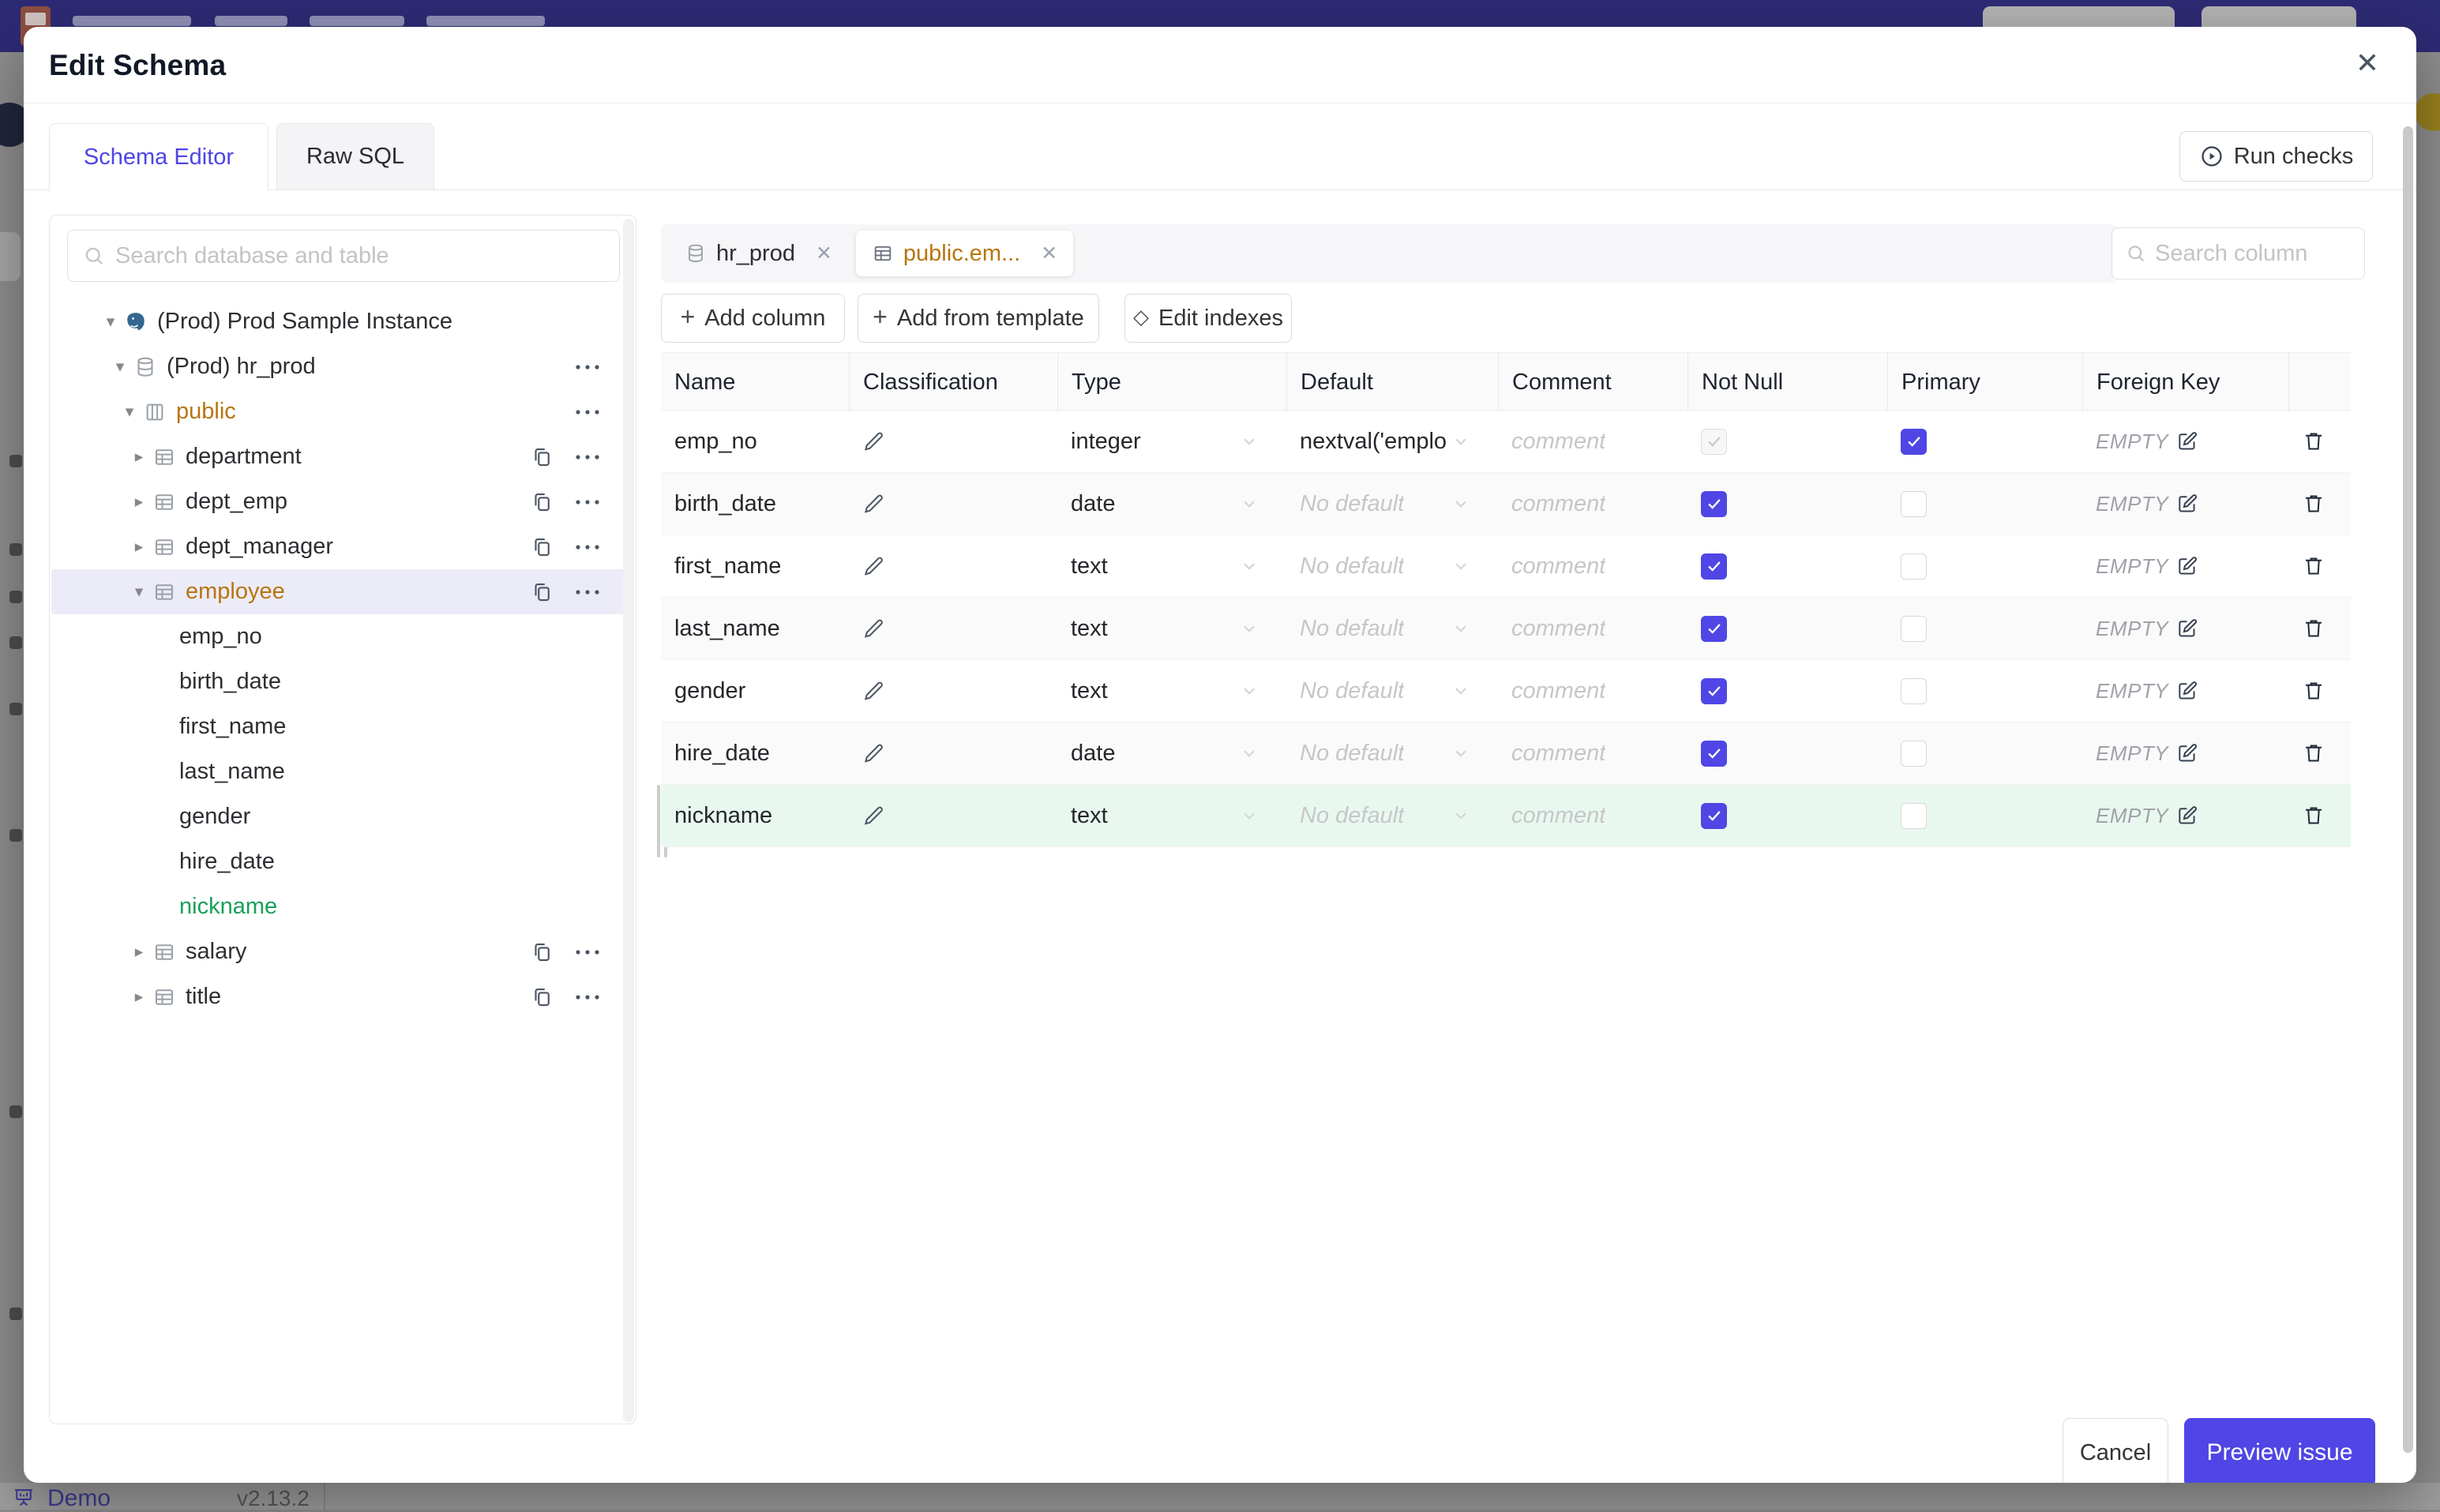 This screenshot has width=2440, height=1512. I want to click on type-select: integer, so click(1171, 442).